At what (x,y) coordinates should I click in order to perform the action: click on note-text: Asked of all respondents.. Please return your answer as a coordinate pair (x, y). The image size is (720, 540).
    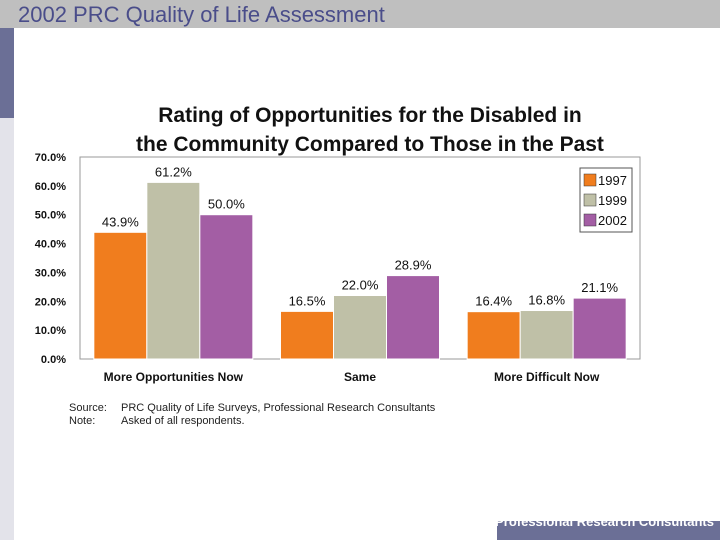
    Looking at the image, I should click on (183, 421).